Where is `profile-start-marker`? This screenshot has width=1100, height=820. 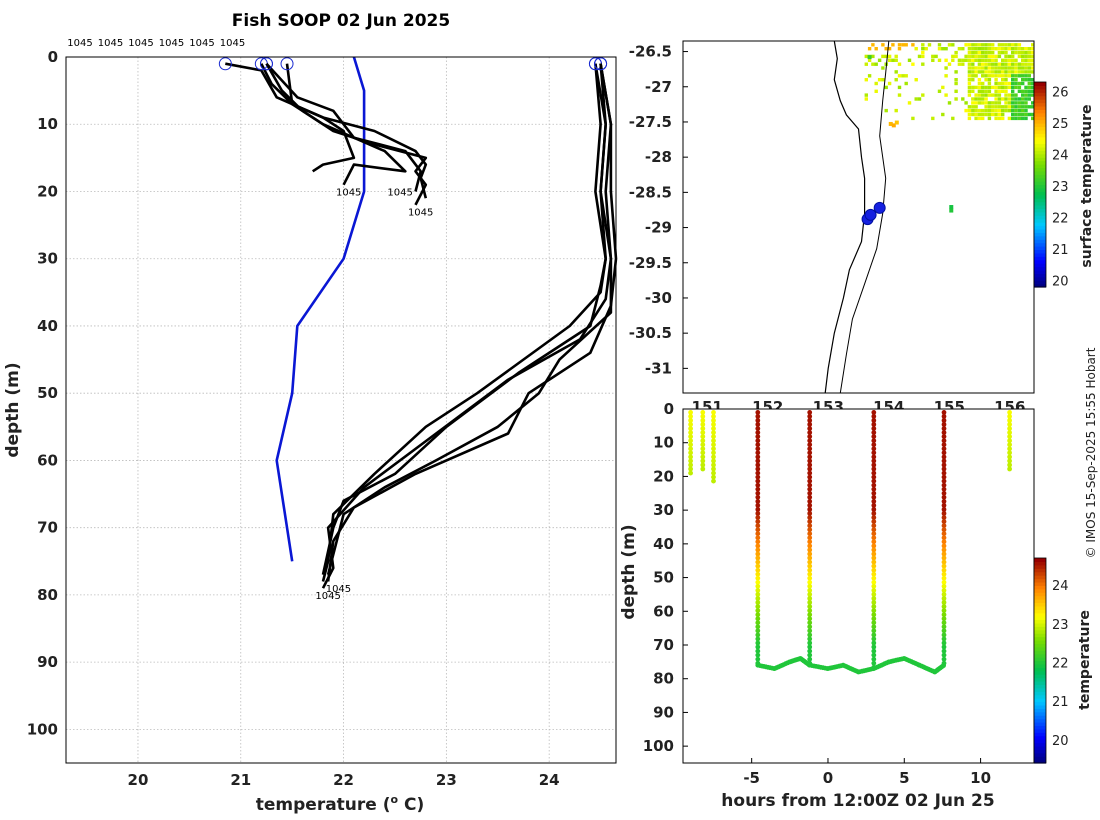 profile-start-marker is located at coordinates (287, 64).